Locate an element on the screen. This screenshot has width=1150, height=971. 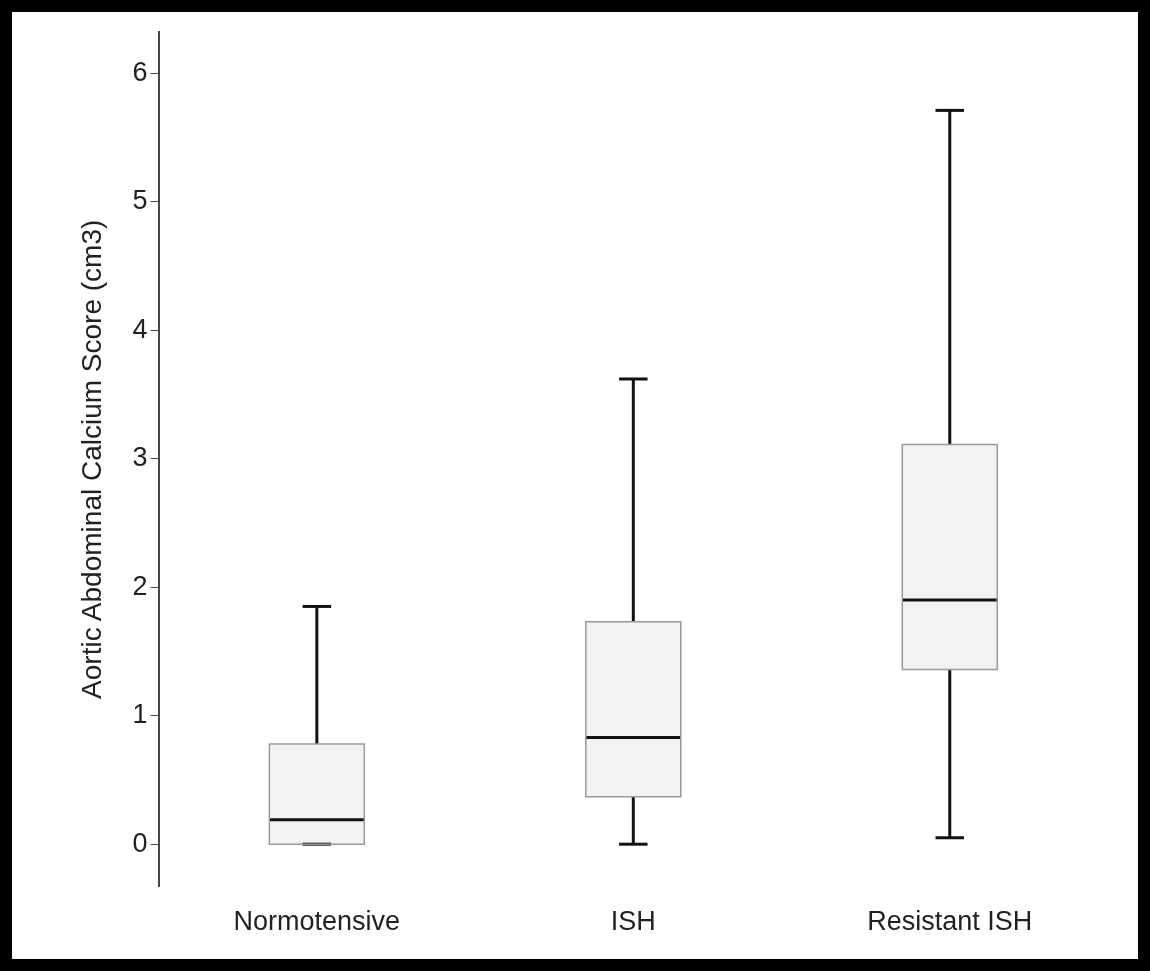
y-tick-label: 2 is located at coordinates (140, 585).